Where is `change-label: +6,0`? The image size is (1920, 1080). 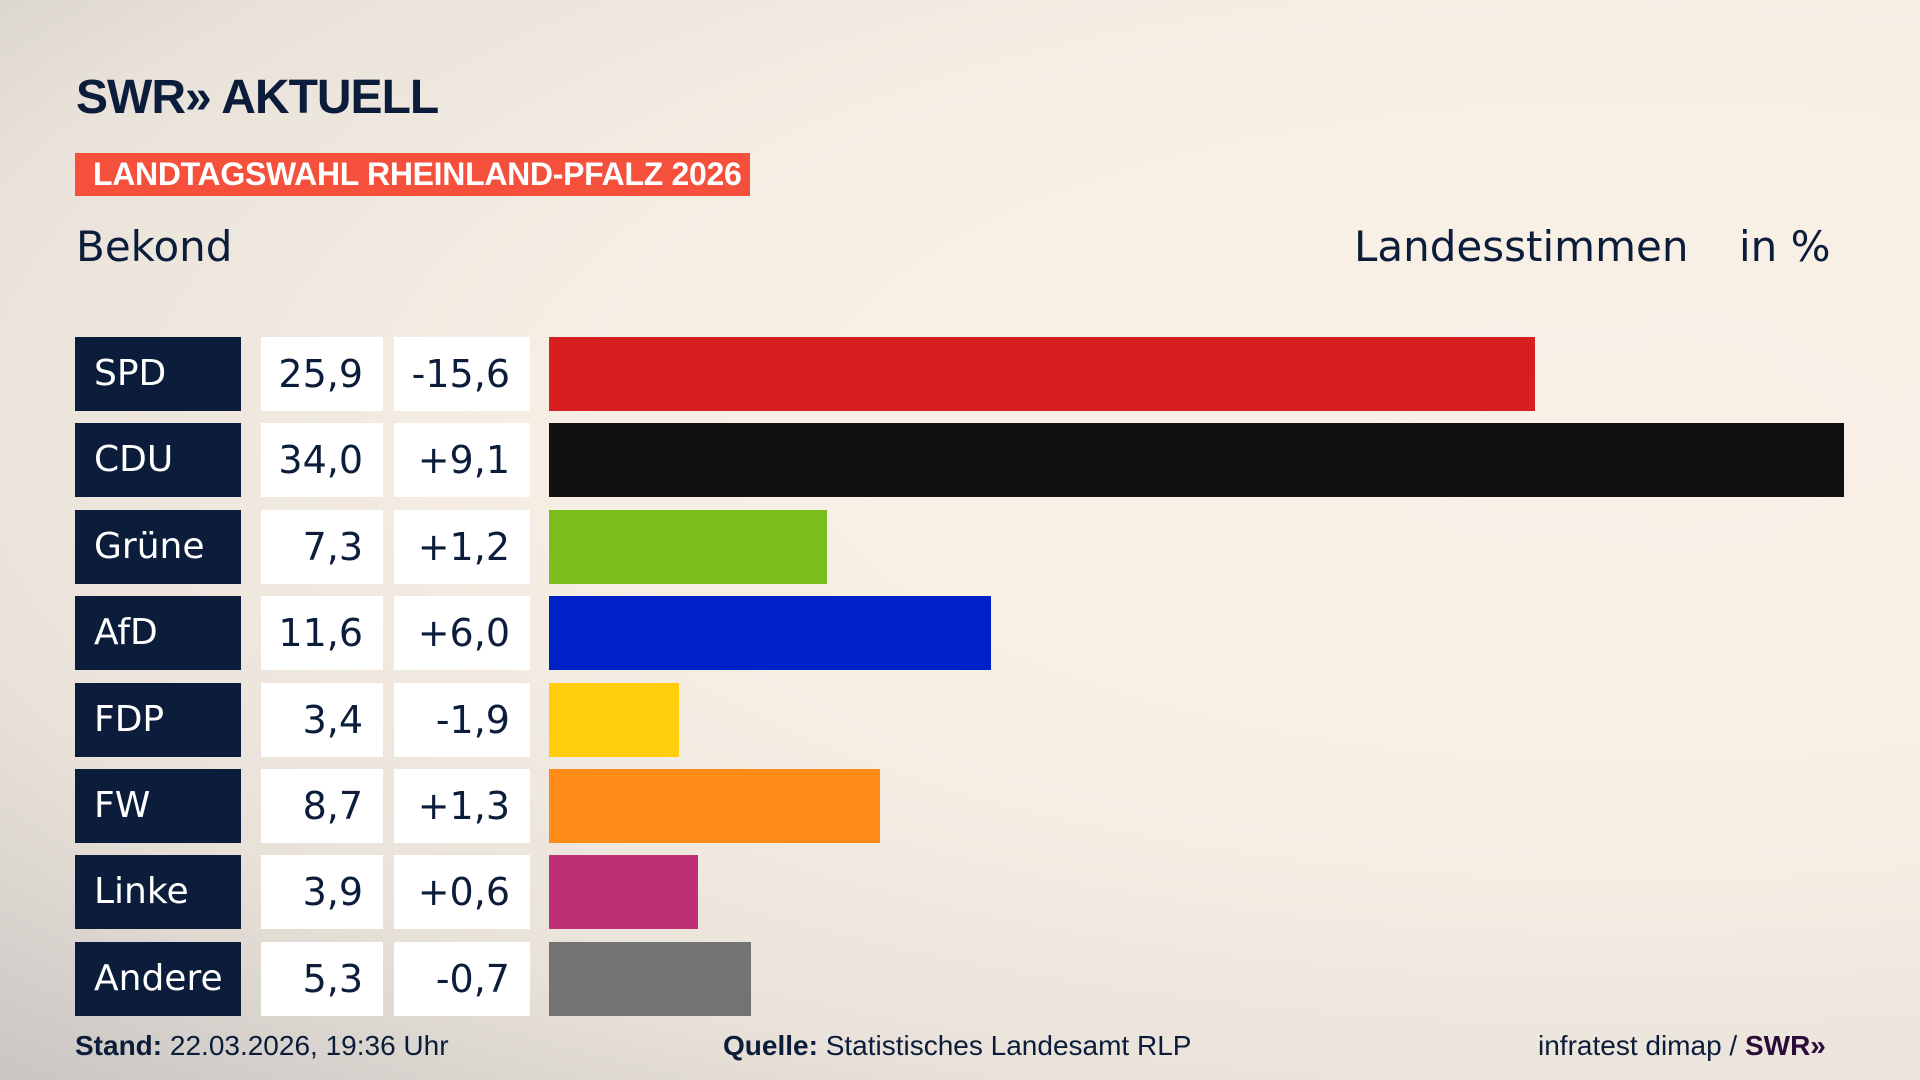 change-label: +6,0 is located at coordinates (462, 633).